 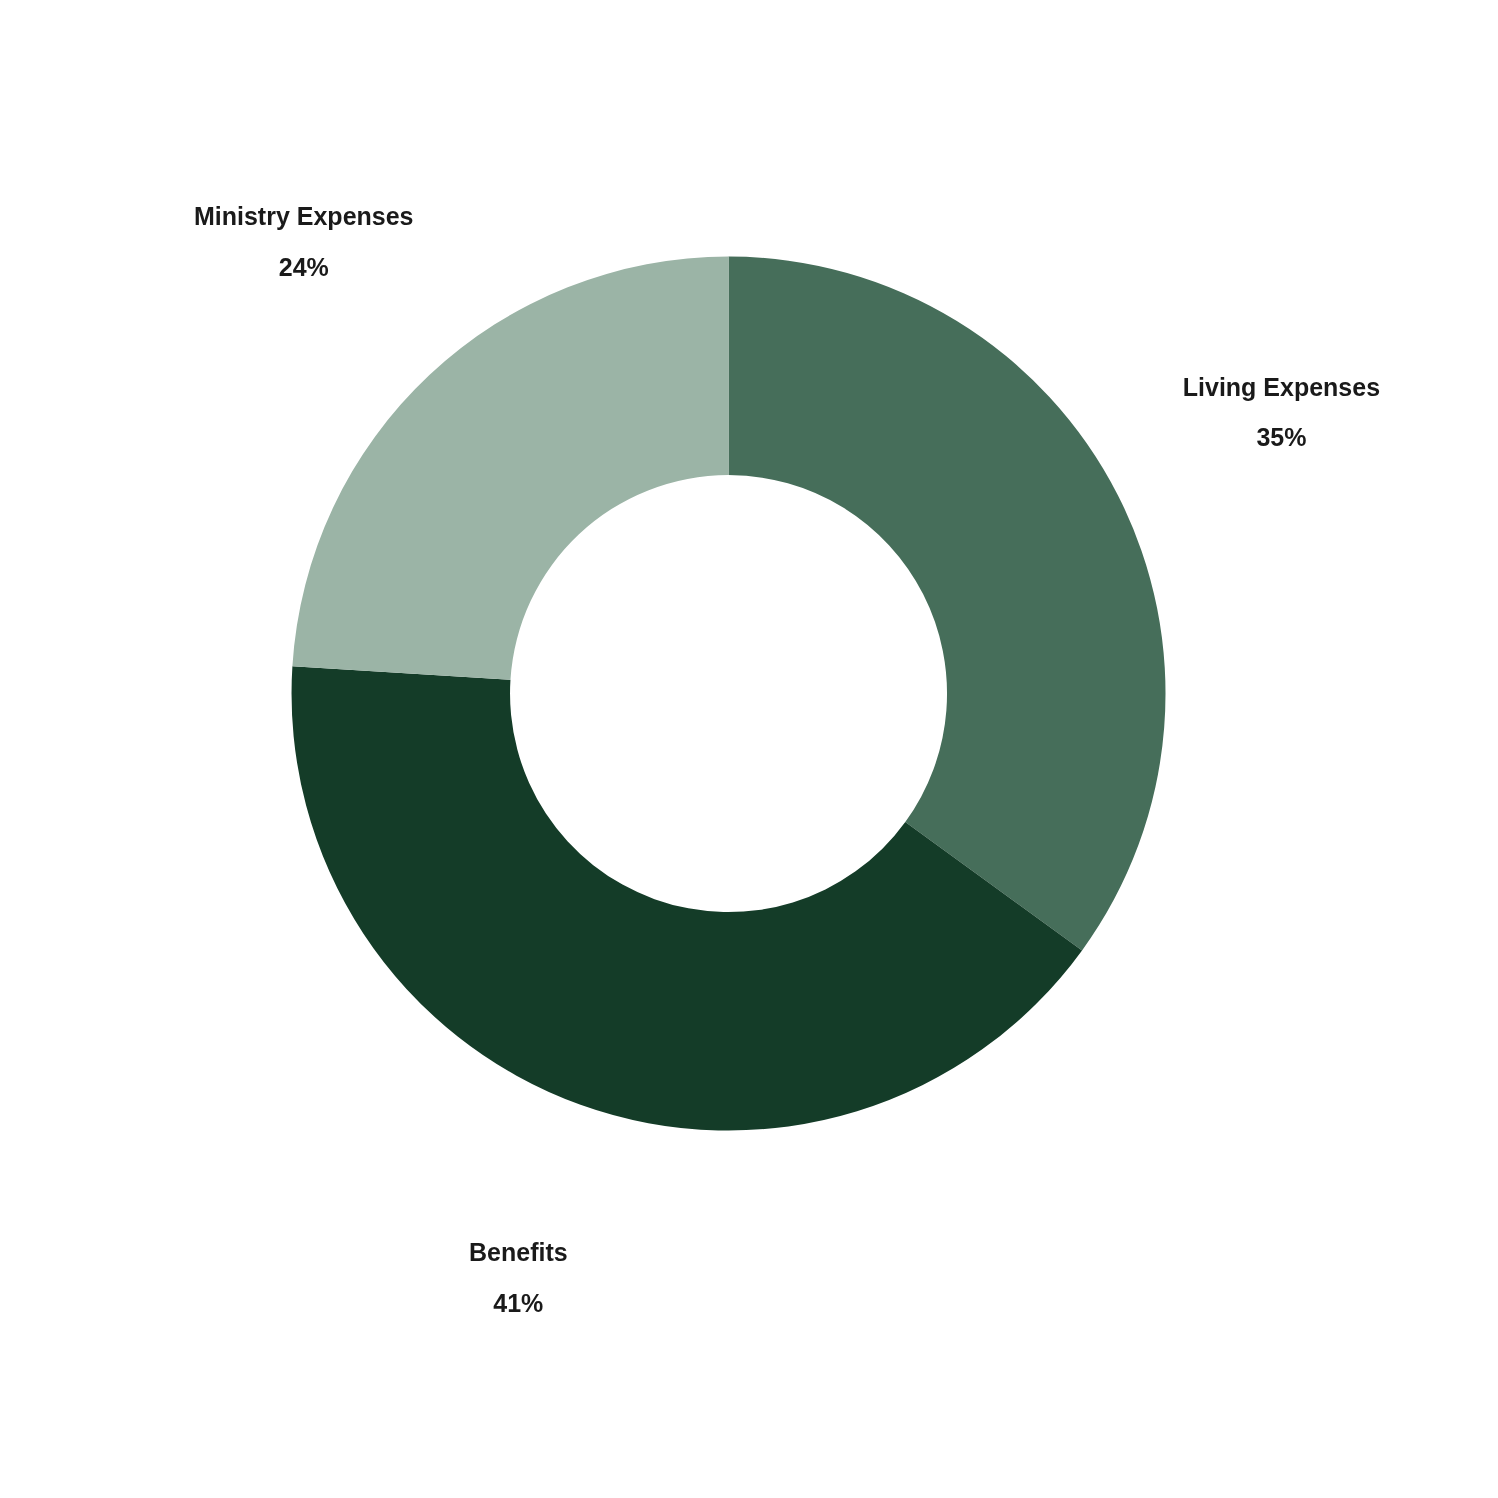 I want to click on slice-label: Benefits, so click(x=518, y=1252).